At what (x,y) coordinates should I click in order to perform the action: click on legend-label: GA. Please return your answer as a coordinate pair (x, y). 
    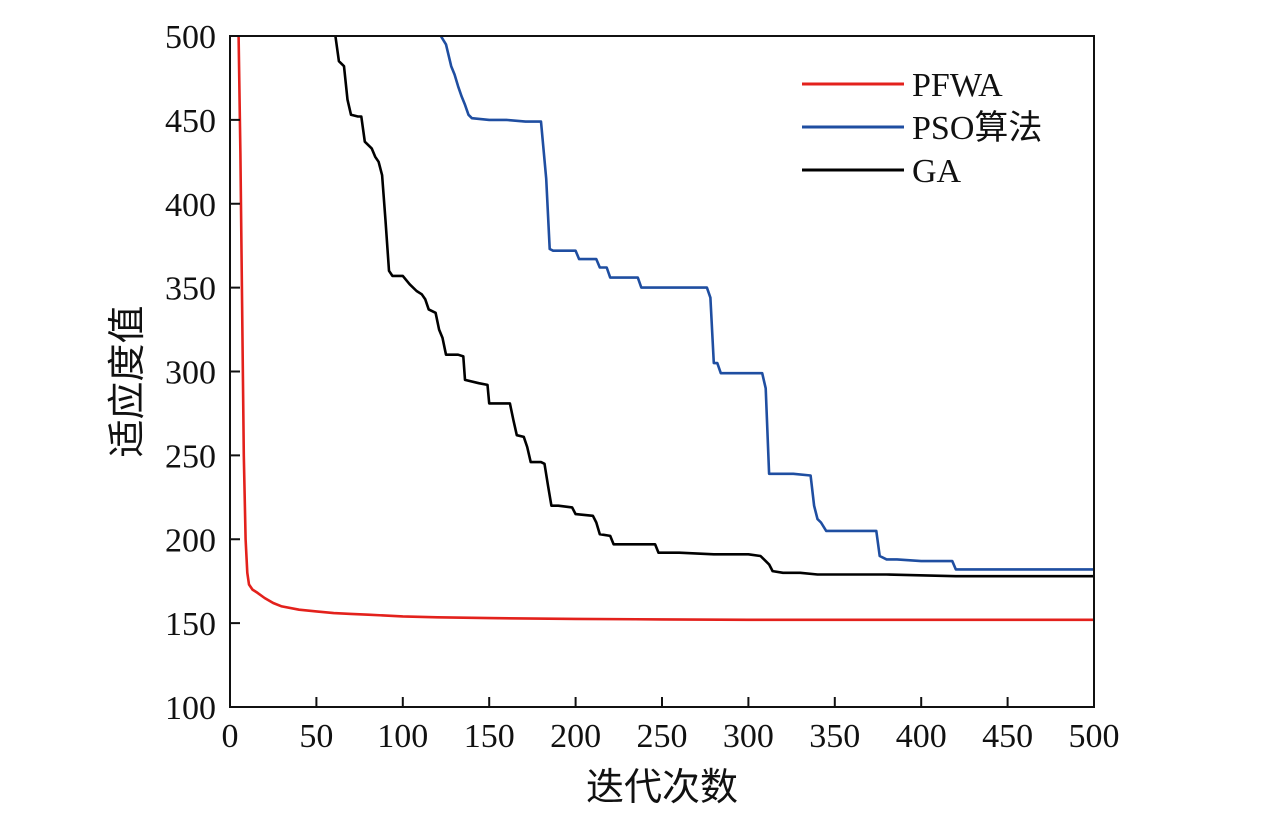
    Looking at the image, I should click on (937, 171).